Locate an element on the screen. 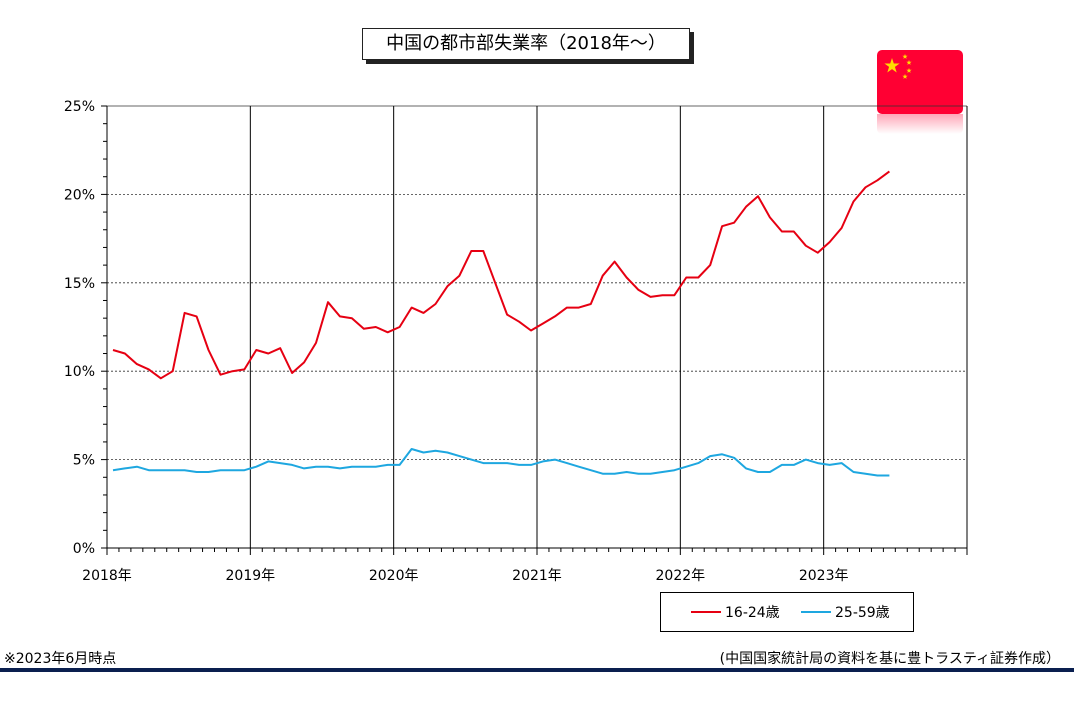  flag-large-star is located at coordinates (892, 65).